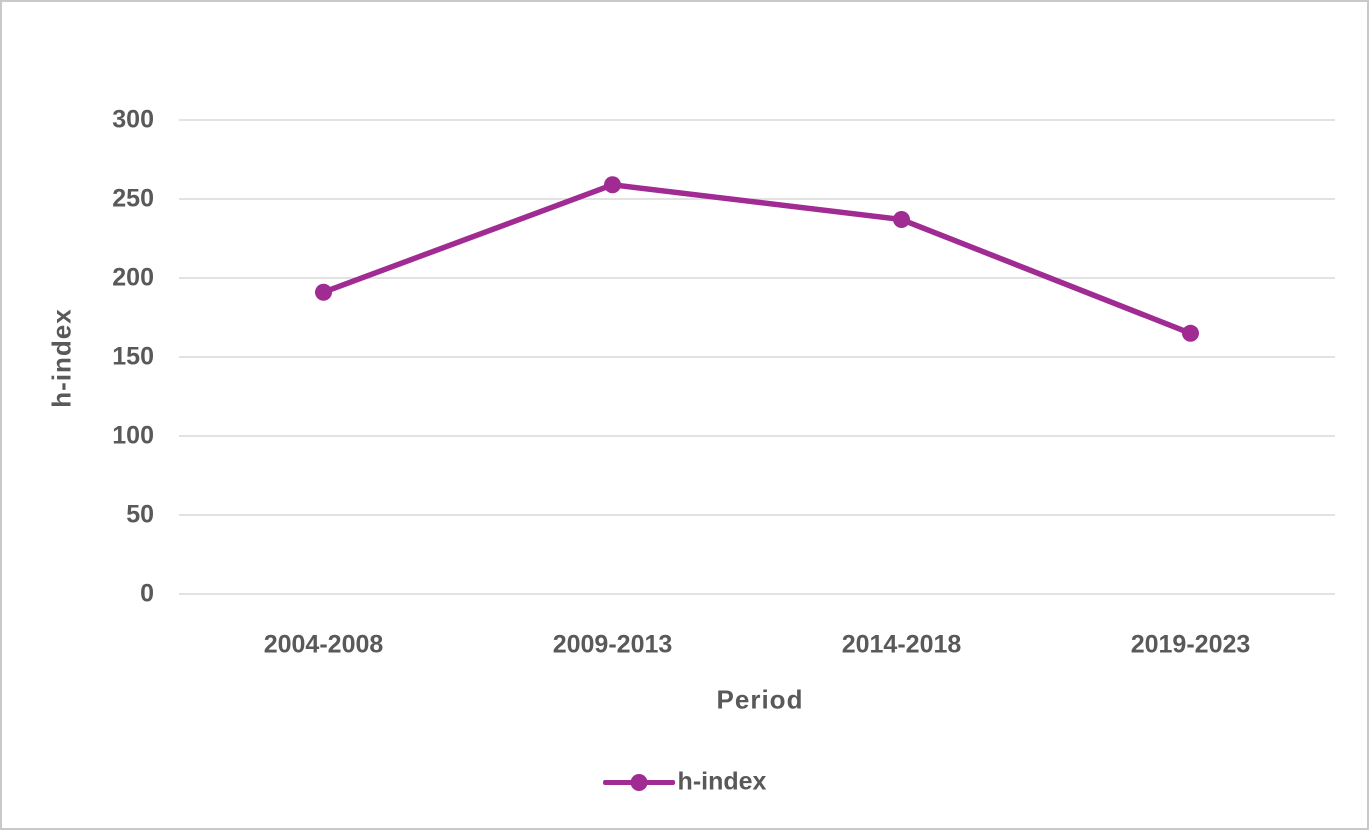 The width and height of the screenshot is (1369, 830). What do you see at coordinates (612, 644) in the screenshot?
I see `x-tick-label: 2009-2013` at bounding box center [612, 644].